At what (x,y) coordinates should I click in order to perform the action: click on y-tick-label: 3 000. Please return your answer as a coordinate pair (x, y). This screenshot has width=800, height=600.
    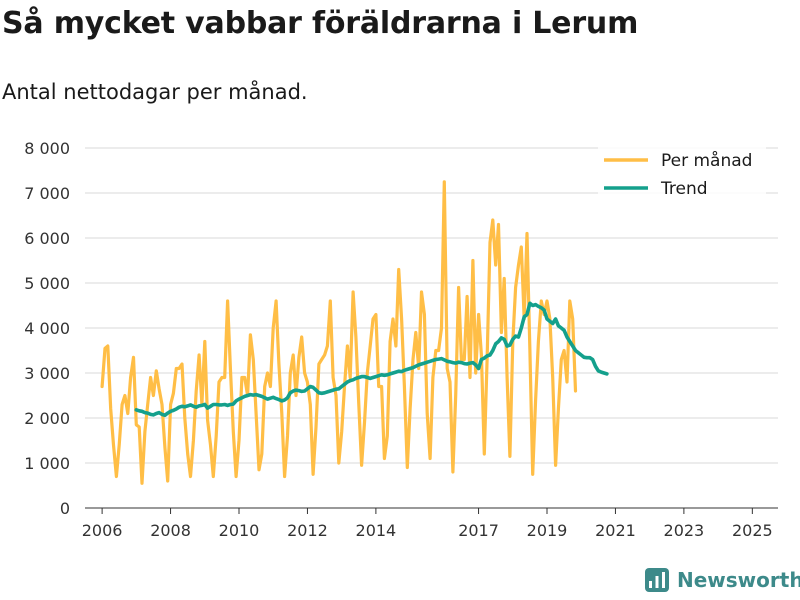
    Looking at the image, I should click on (47, 373).